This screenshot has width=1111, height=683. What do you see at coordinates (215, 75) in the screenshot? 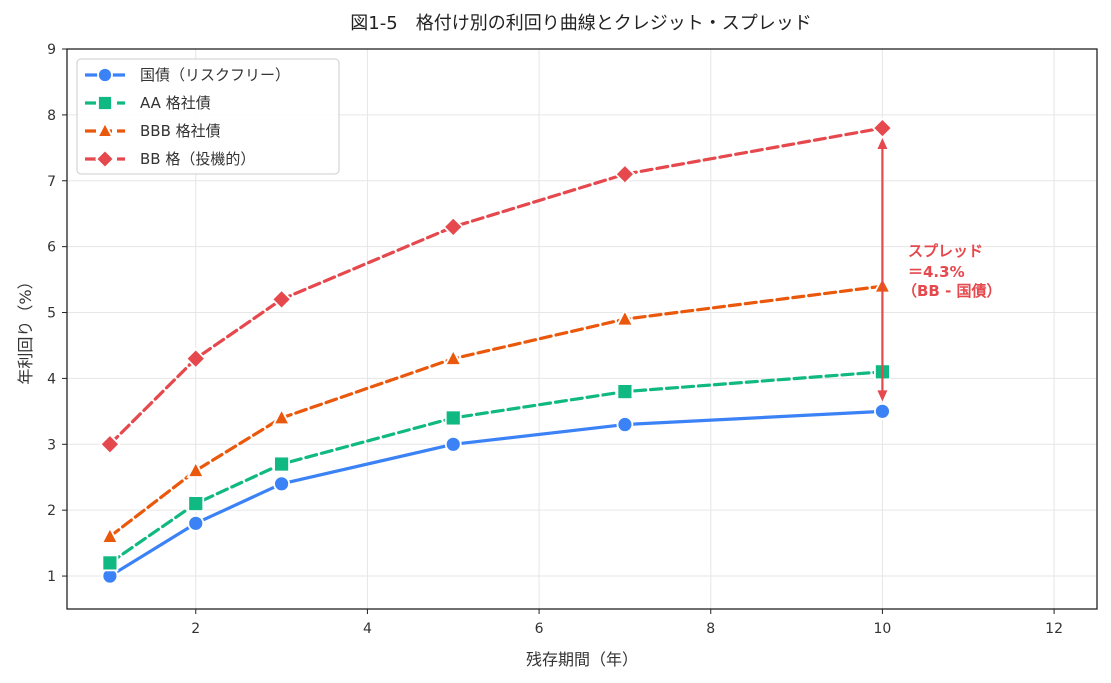
I see `legend-label: 国債（リスクフリー）` at bounding box center [215, 75].